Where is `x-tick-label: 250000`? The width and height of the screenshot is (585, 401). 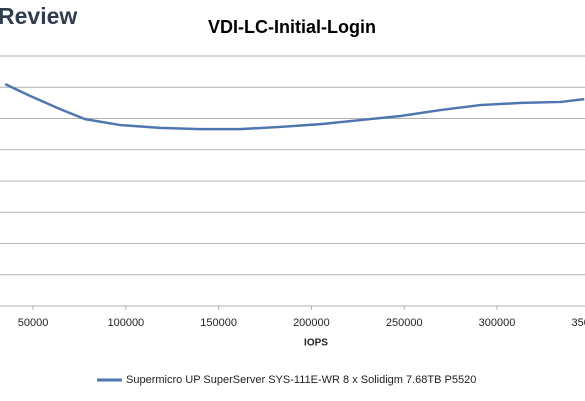
x-tick-label: 250000 is located at coordinates (404, 323).